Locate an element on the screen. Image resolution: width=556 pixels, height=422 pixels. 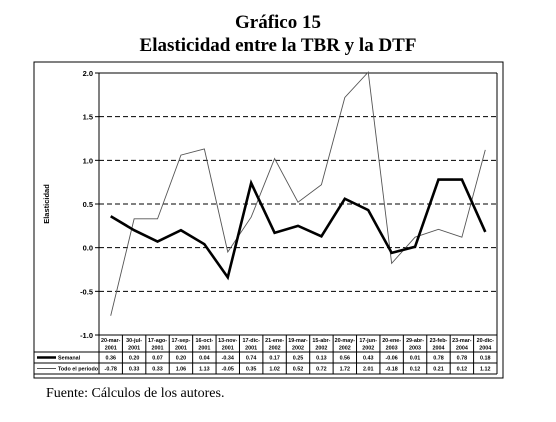
x-tick-label: 23-feb- is located at coordinates (439, 341).